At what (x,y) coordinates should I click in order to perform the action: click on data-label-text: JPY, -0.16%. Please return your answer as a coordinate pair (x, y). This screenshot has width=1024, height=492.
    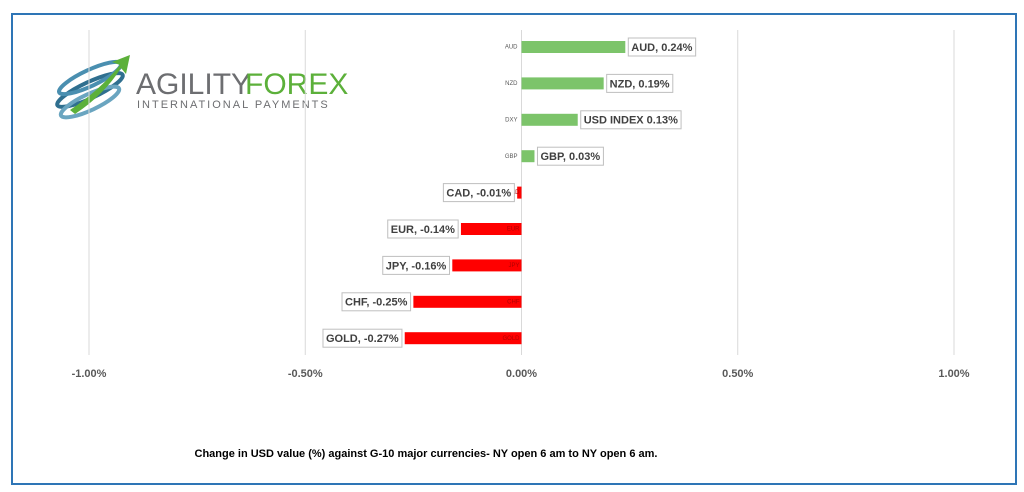
    Looking at the image, I should click on (416, 266).